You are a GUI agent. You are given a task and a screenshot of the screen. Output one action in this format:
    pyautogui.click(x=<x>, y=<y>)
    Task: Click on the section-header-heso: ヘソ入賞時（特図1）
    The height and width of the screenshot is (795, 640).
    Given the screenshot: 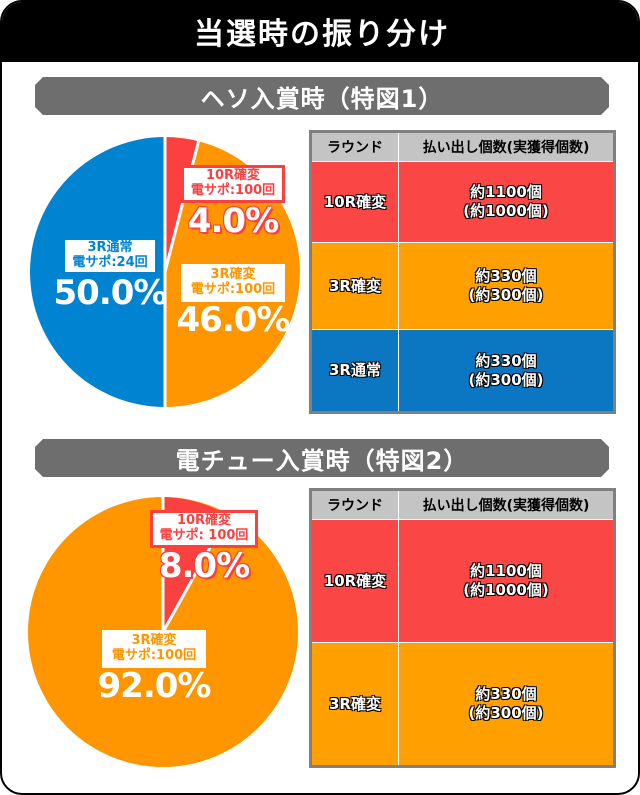 What is the action you would take?
    pyautogui.click(x=322, y=96)
    